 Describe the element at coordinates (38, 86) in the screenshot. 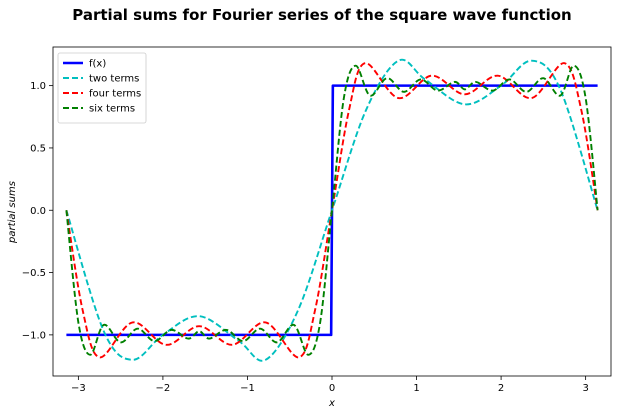

I see `y-tick-label: 1.0` at that location.